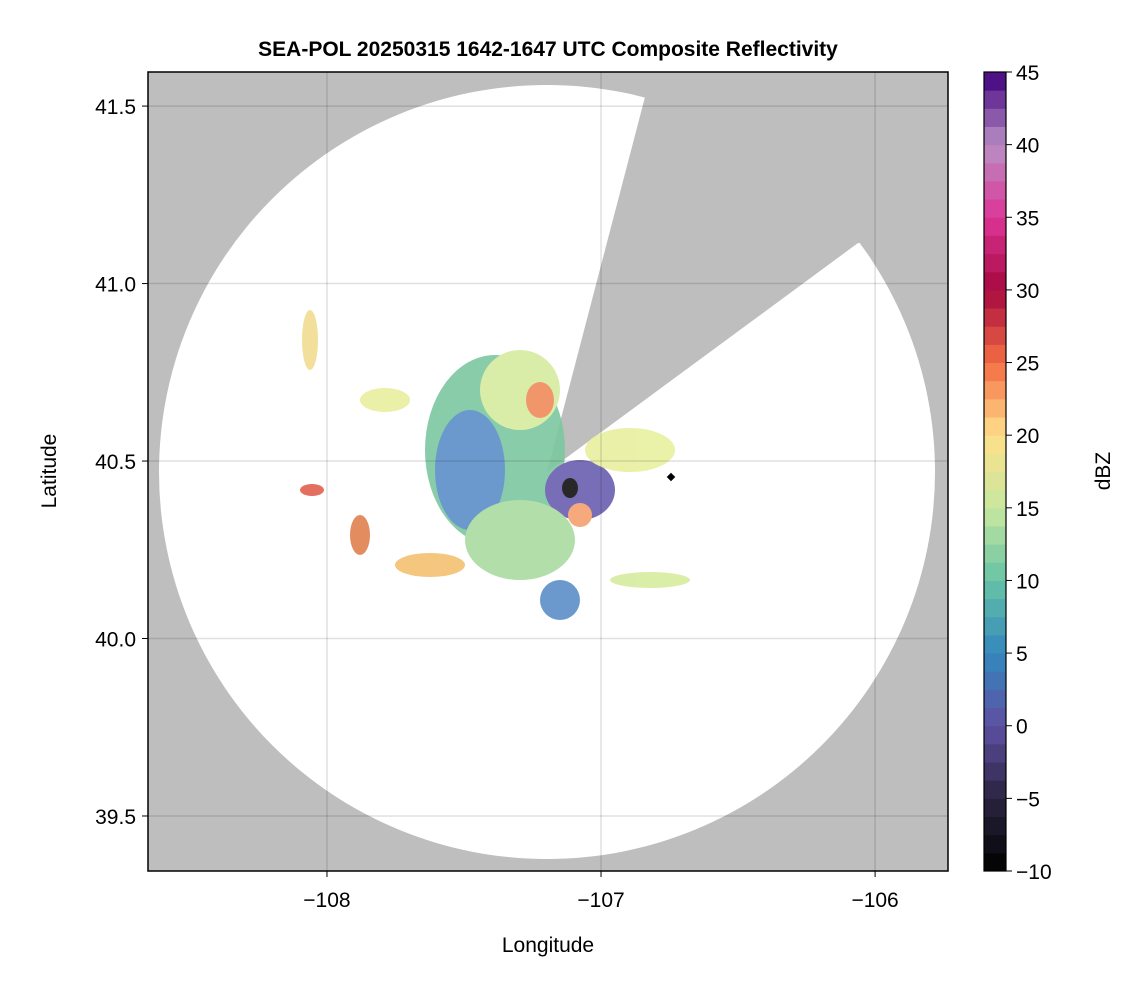  What do you see at coordinates (1027, 73) in the screenshot?
I see `colorbar-tick-label: 45` at bounding box center [1027, 73].